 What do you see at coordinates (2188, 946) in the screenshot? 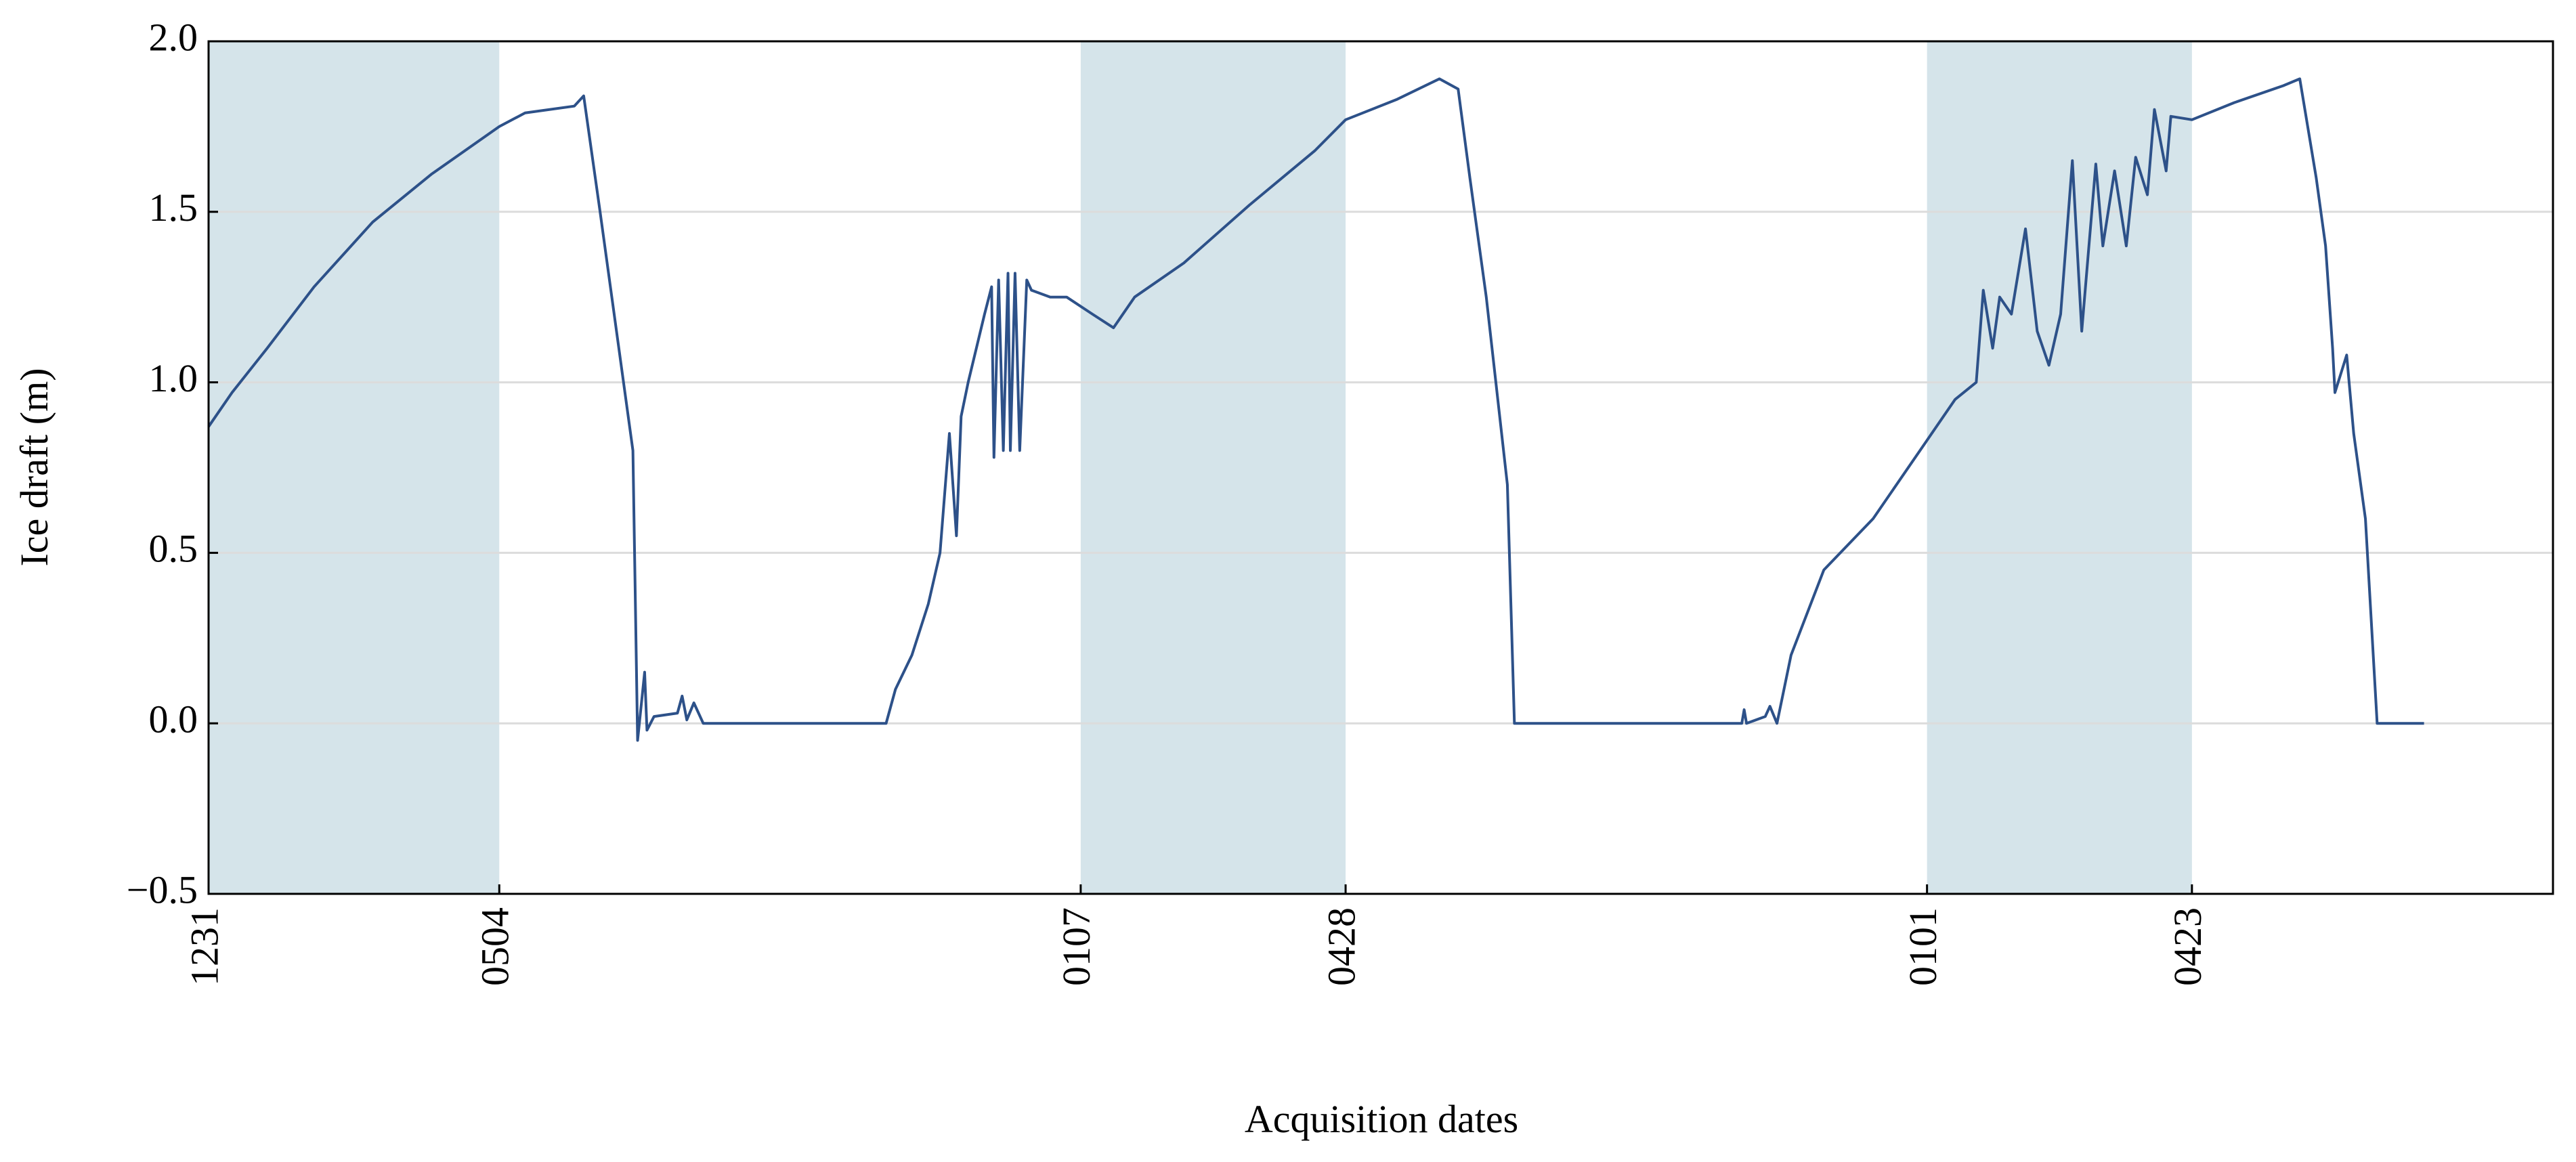
I see `x-tick-label: 0423` at bounding box center [2188, 946].